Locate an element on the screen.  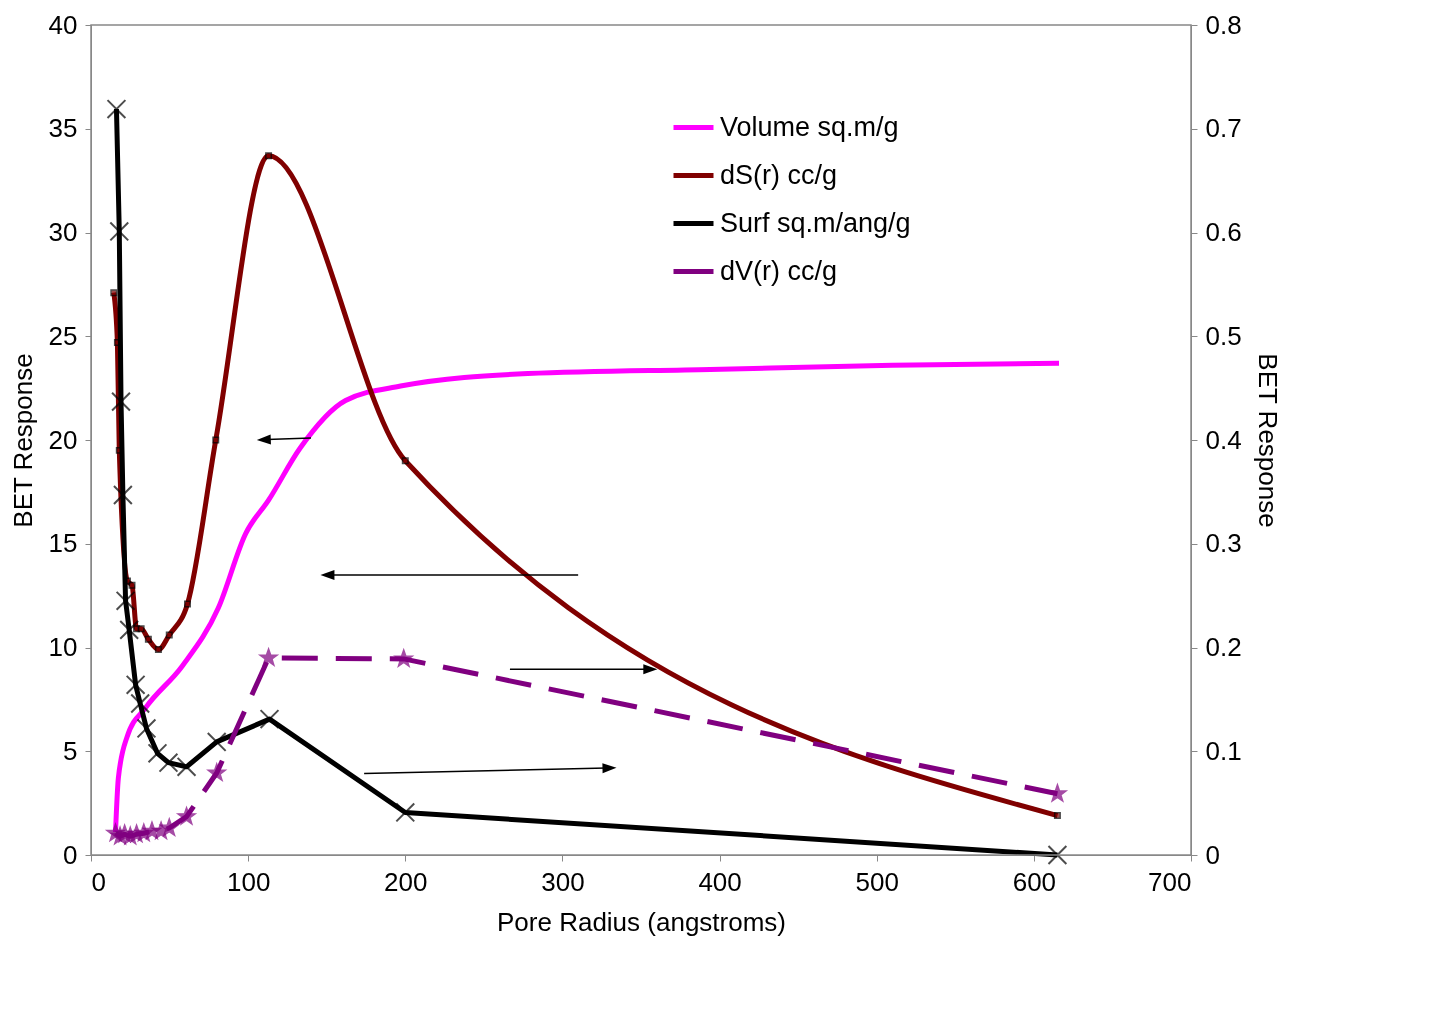
y2-tick-label: 0 is located at coordinates (1212, 854).